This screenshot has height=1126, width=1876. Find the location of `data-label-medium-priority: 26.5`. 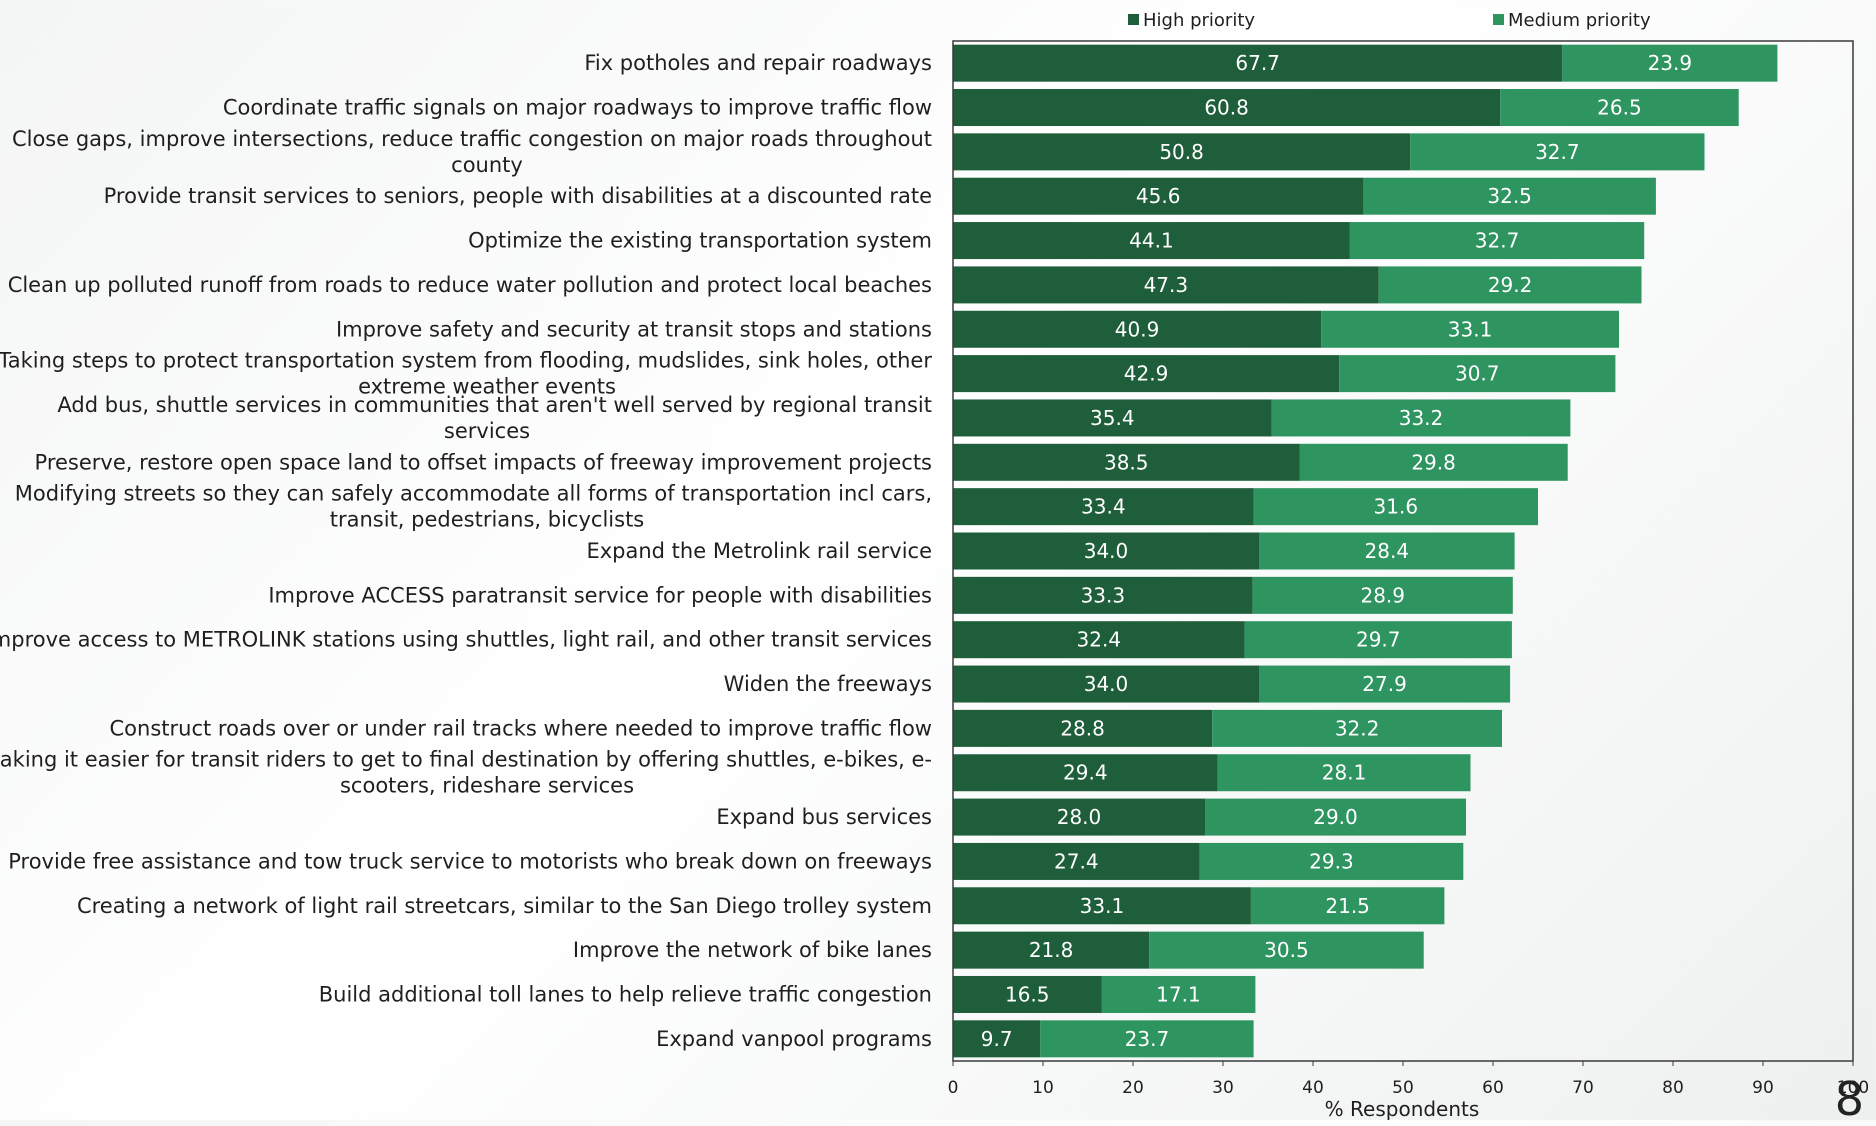

data-label-medium-priority: 26.5 is located at coordinates (1619, 108).